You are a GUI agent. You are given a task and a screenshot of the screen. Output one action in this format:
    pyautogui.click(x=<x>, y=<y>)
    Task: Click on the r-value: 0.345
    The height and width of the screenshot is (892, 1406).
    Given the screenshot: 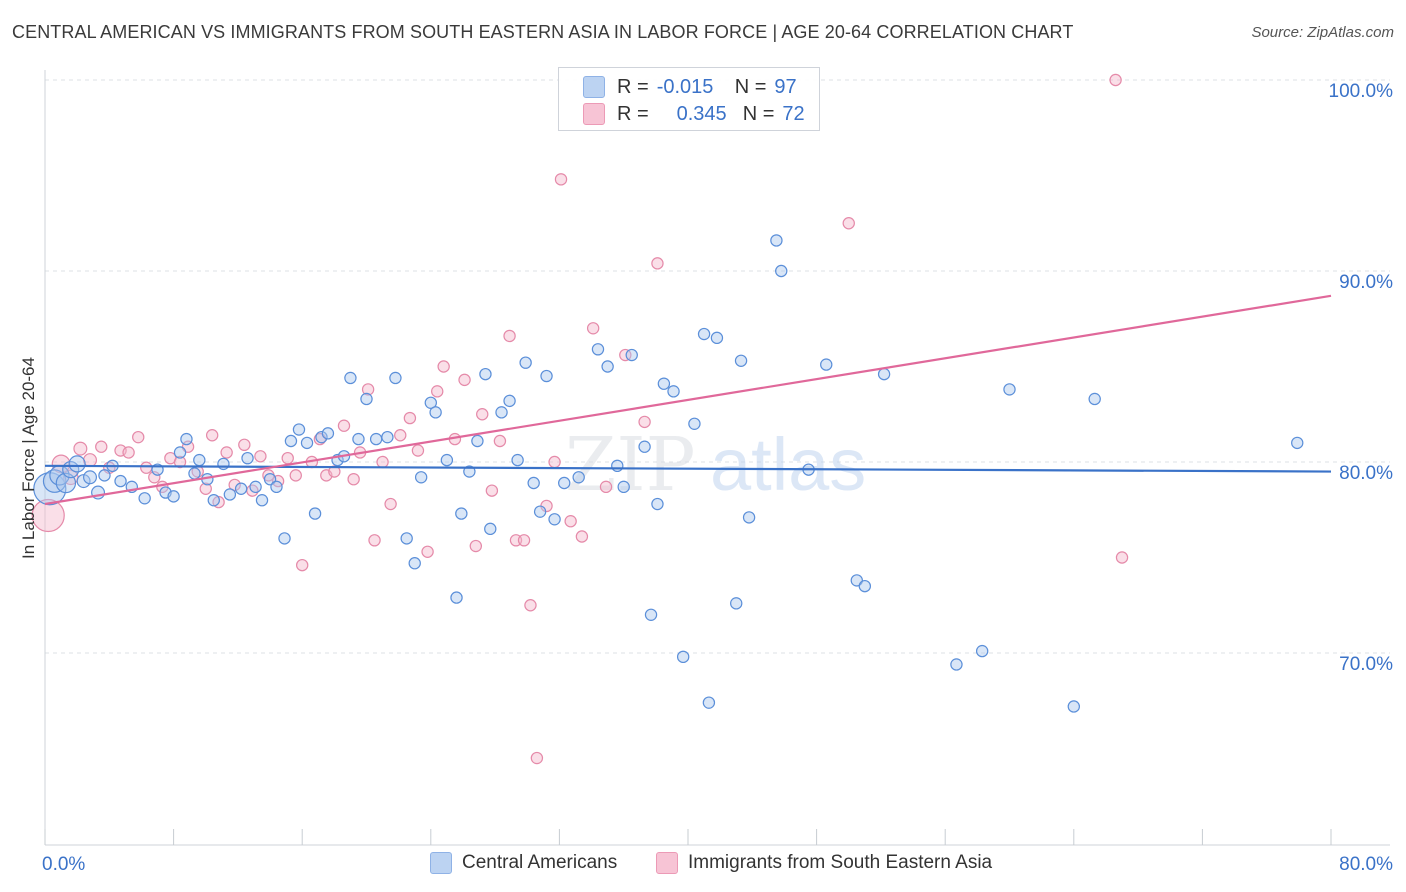 What is the action you would take?
    pyautogui.click(x=701, y=113)
    